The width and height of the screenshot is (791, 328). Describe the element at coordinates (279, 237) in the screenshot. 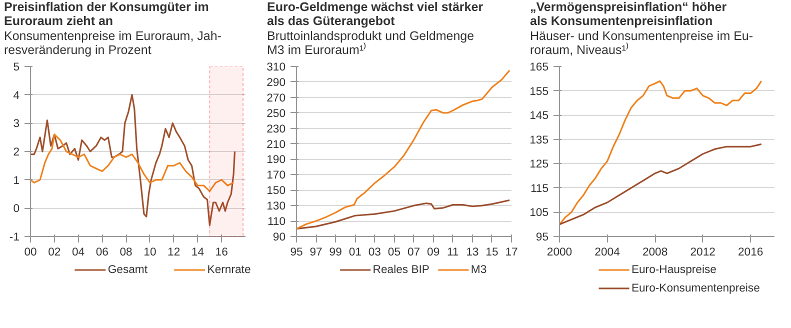

I see `y-tick-label: 90` at that location.